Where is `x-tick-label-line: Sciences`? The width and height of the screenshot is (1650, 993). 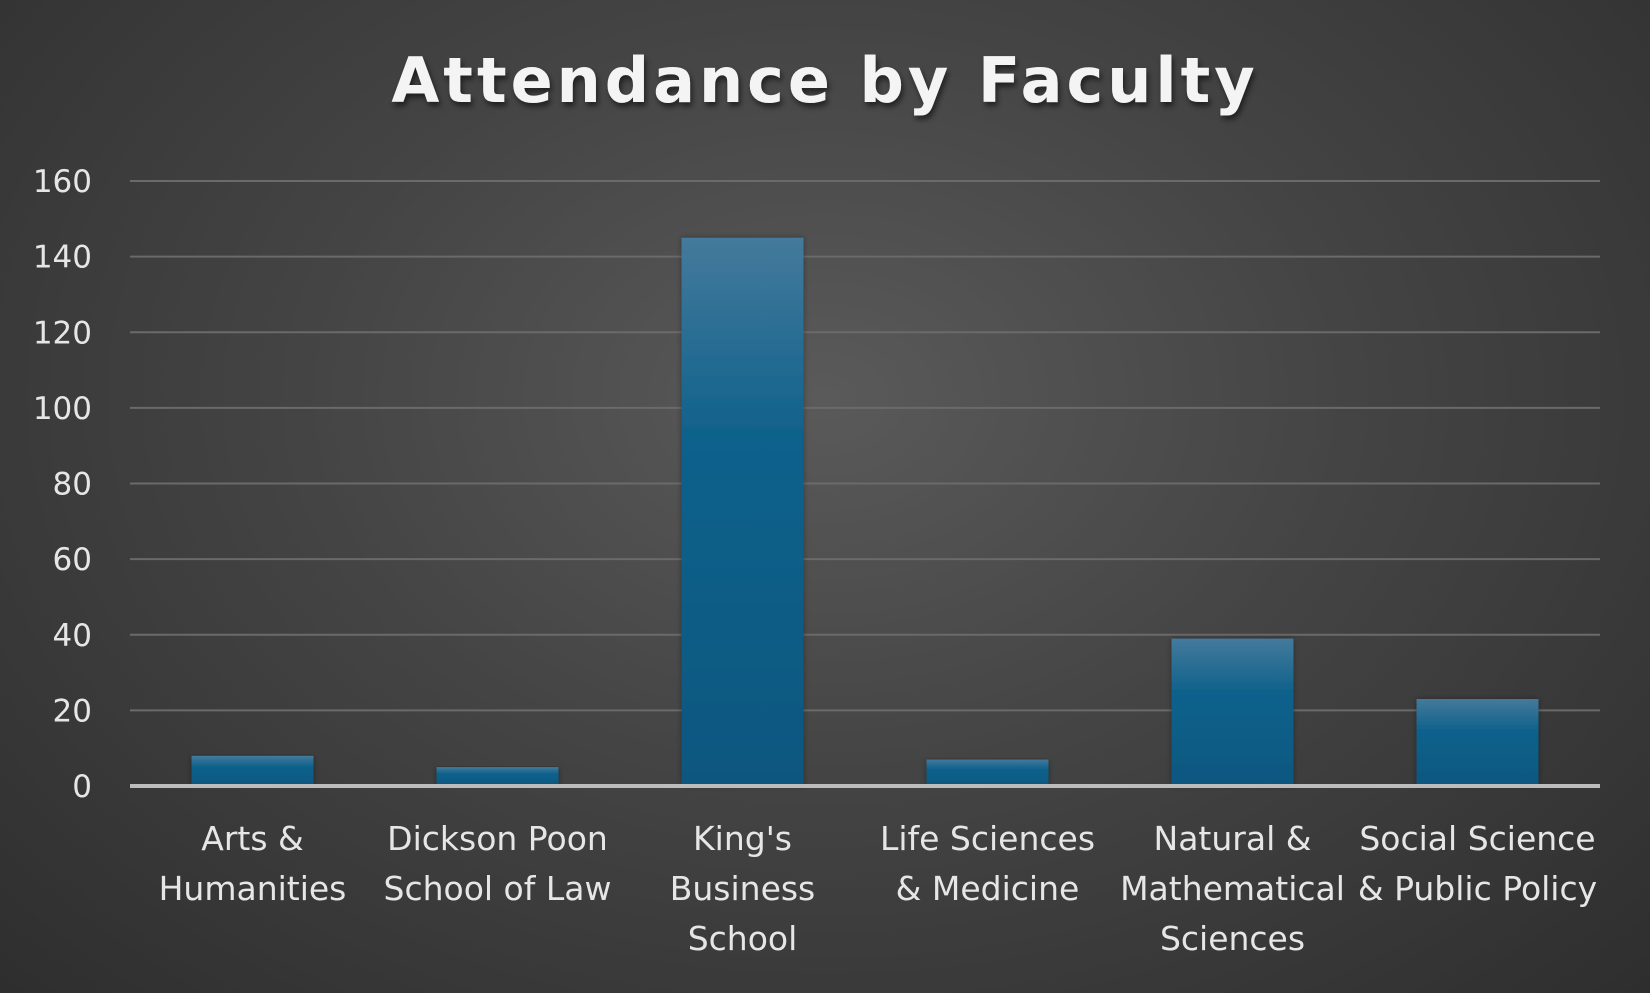
x-tick-label-line: Sciences is located at coordinates (1232, 938).